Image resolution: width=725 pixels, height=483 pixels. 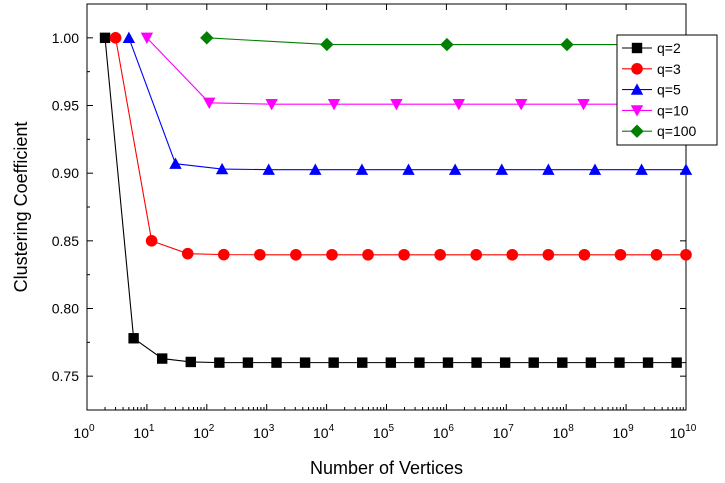 I want to click on series-q=100, so click(x=443, y=41).